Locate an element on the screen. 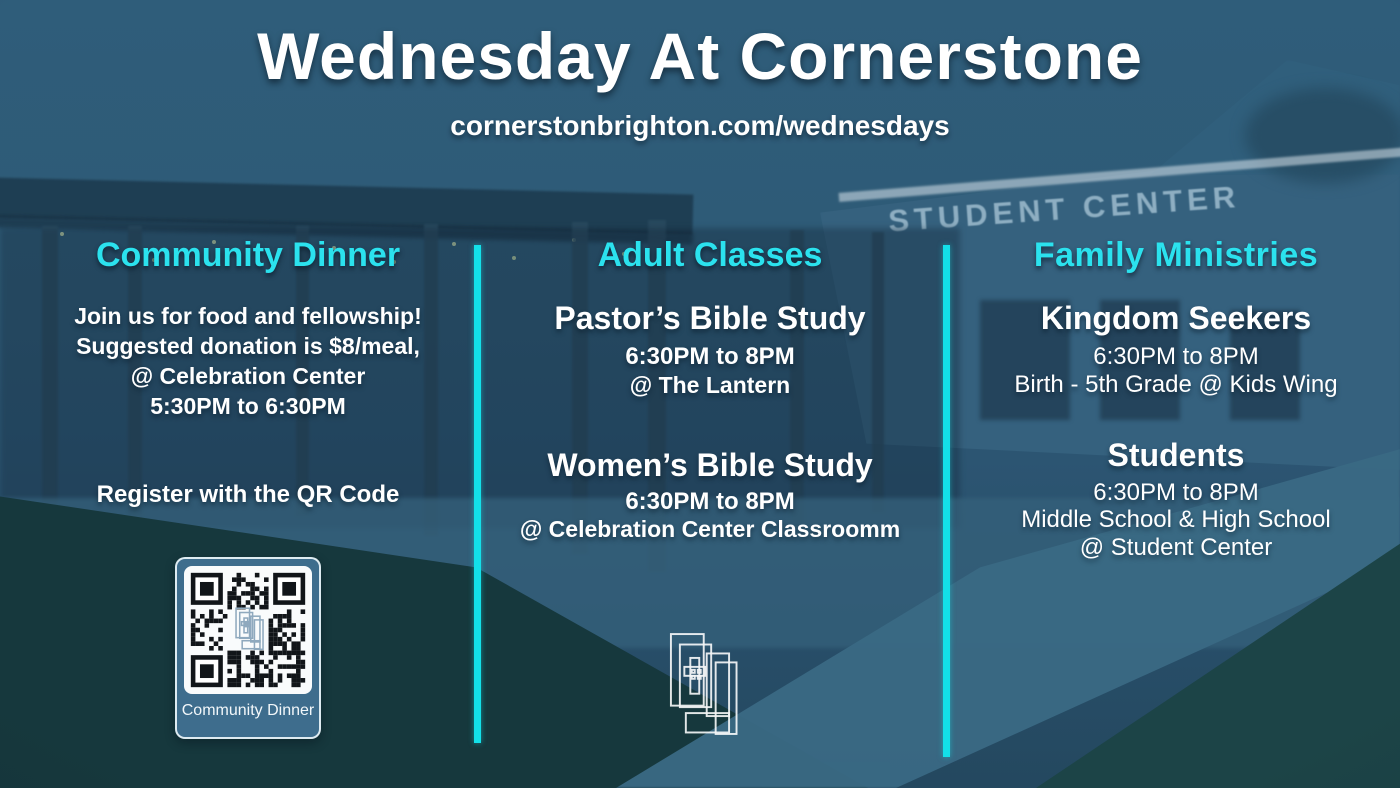 The image size is (1400, 788). qr-code-pattern is located at coordinates (248, 630).